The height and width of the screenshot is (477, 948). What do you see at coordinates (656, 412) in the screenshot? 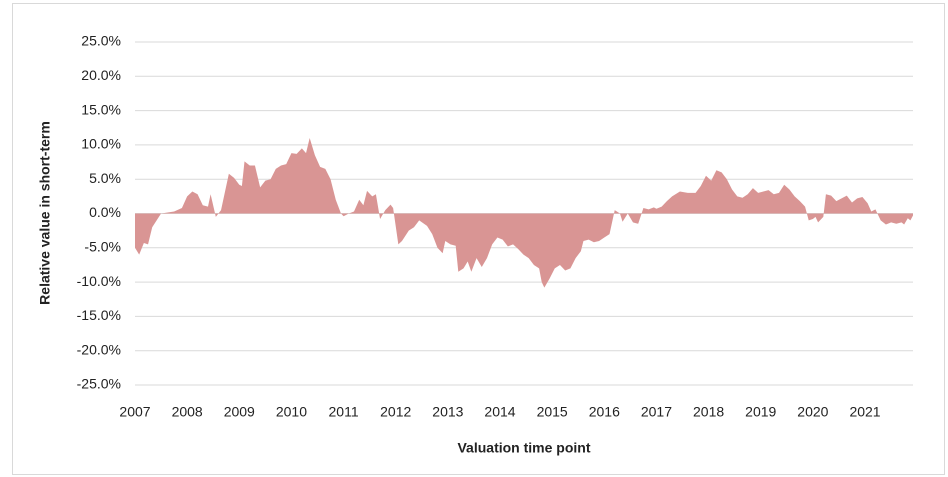
I see `x-tick-label: 2017` at bounding box center [656, 412].